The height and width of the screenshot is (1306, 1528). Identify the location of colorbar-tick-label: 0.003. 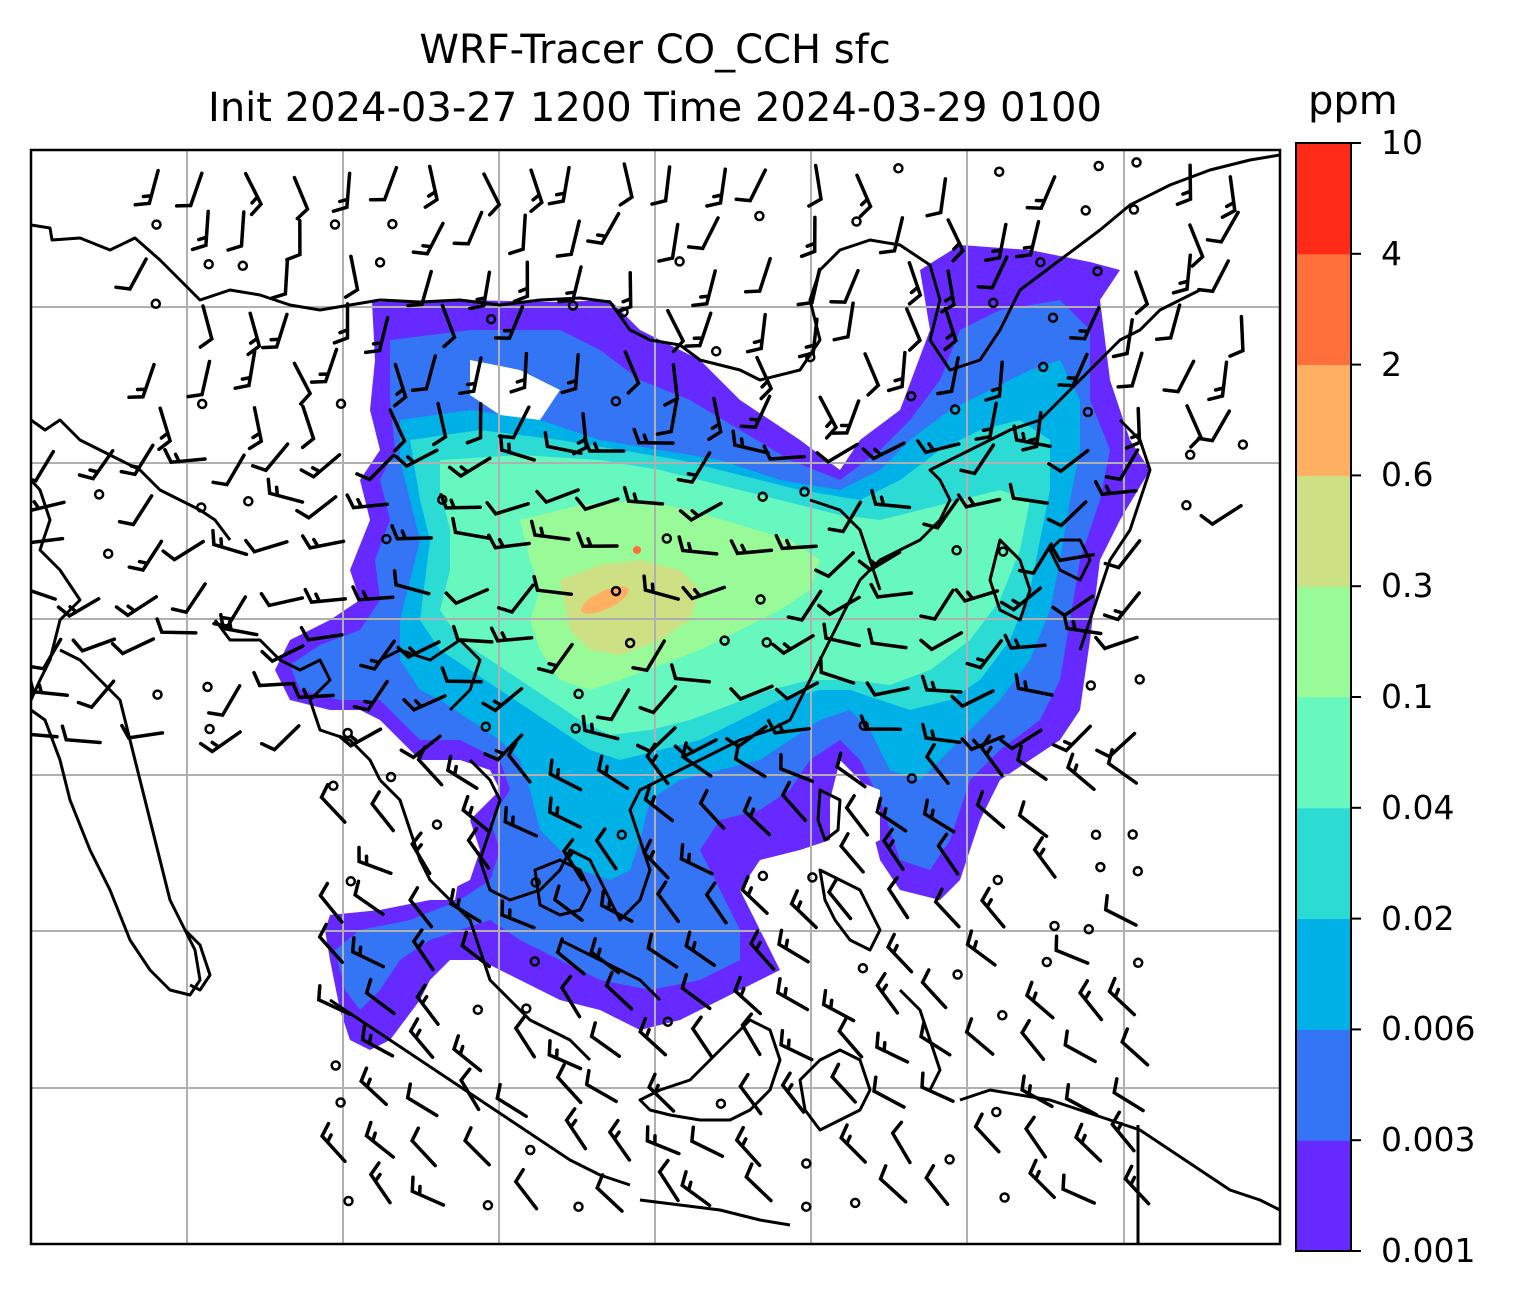
(1428, 1140).